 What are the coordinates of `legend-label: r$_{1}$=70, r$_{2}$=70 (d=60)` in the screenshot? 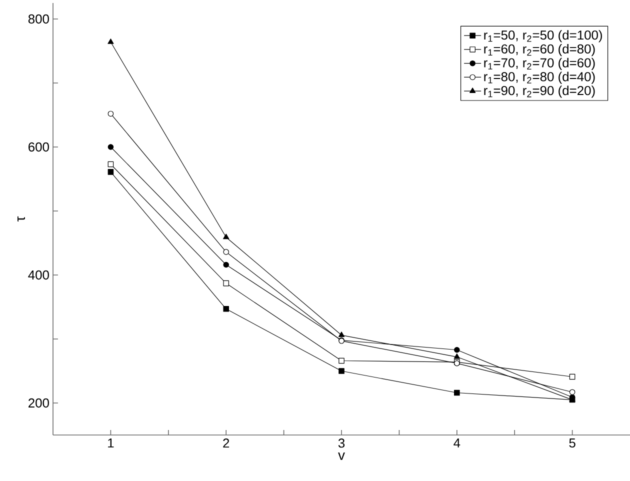 It's located at (539, 64).